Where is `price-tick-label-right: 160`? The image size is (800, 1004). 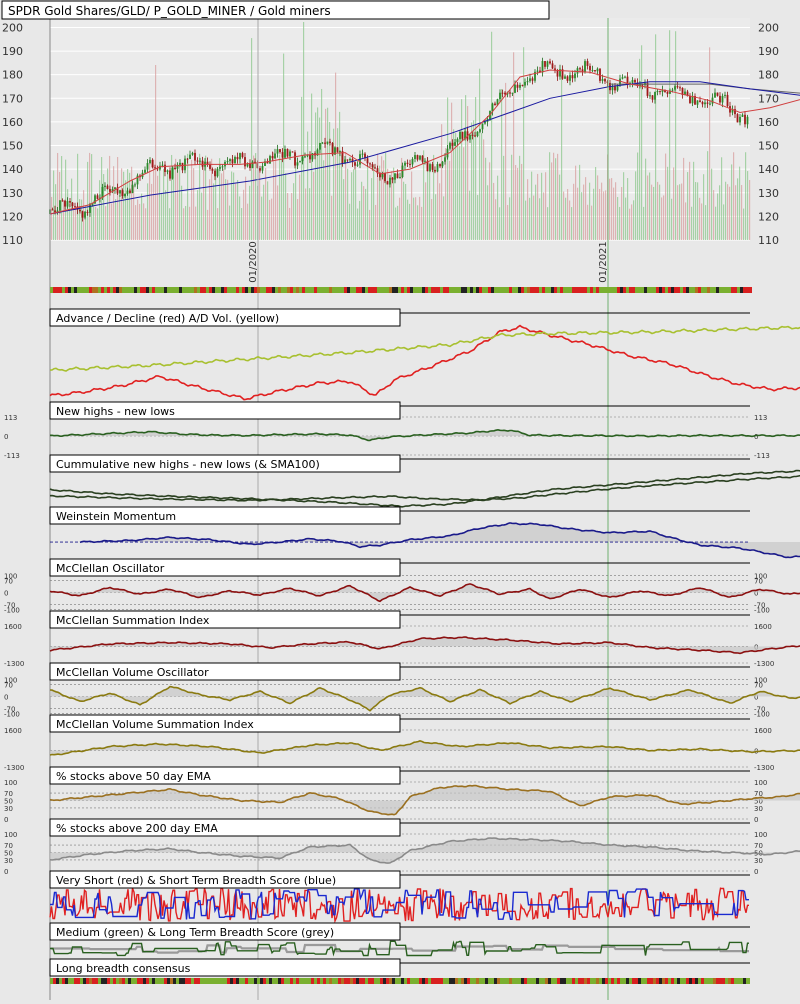
price-tick-label-right: 160 is located at coordinates (768, 122).